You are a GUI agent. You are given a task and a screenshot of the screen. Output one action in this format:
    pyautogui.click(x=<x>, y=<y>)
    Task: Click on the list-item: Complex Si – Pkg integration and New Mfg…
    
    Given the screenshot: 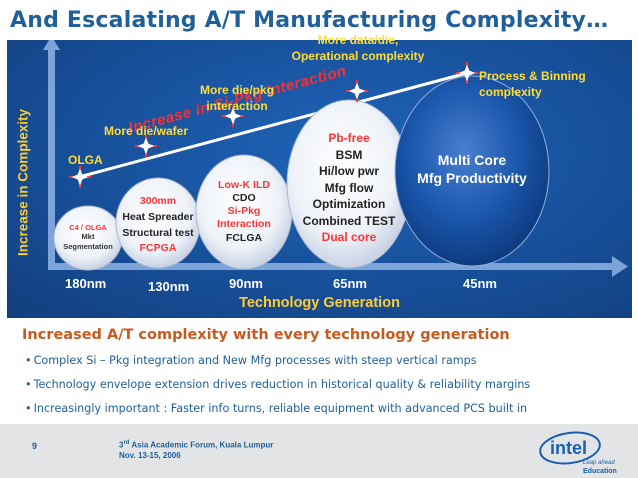 What is the action you would take?
    pyautogui.click(x=277, y=366)
    